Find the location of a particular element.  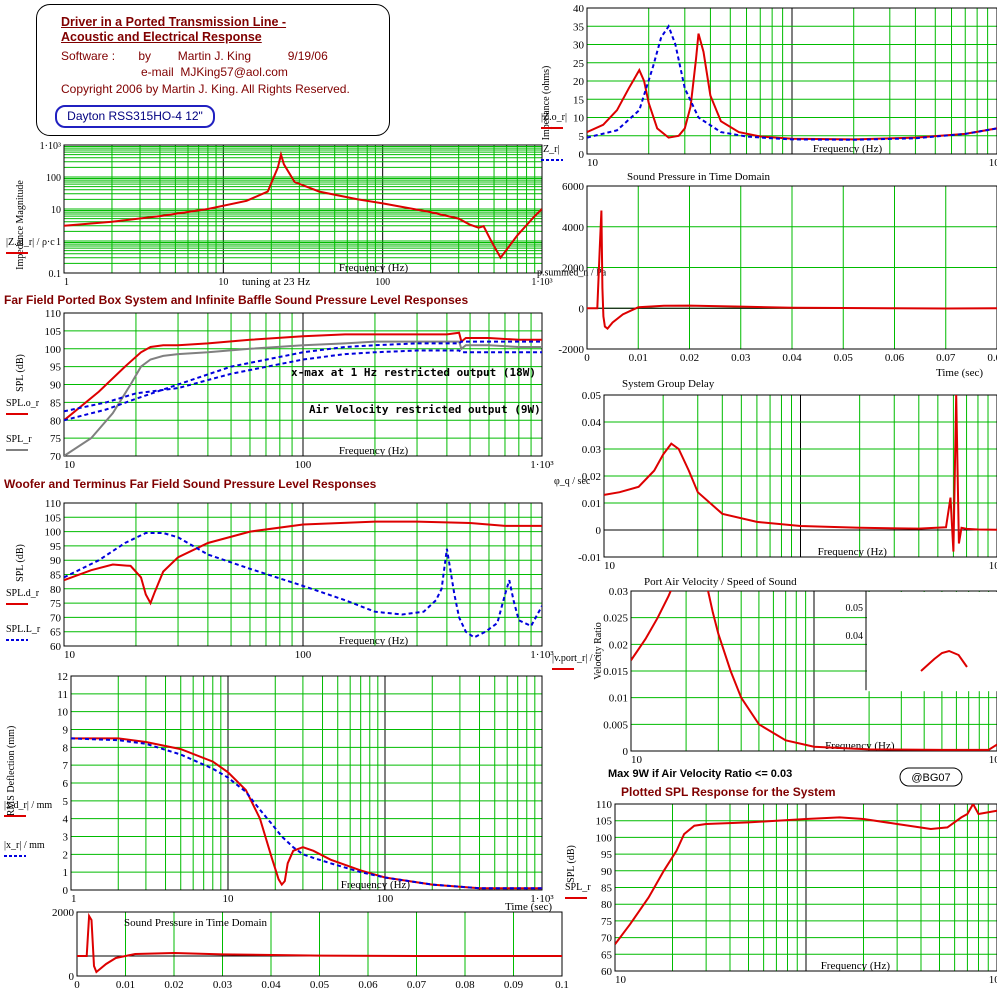

legend-label: |Z_r| is located at coordinates (550, 149).